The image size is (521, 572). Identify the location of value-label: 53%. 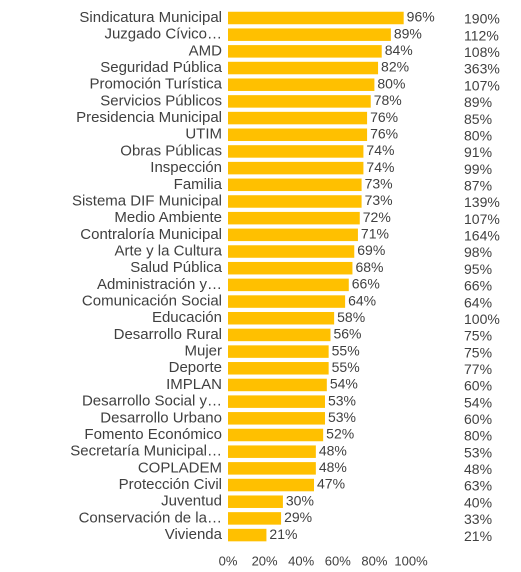
(342, 417).